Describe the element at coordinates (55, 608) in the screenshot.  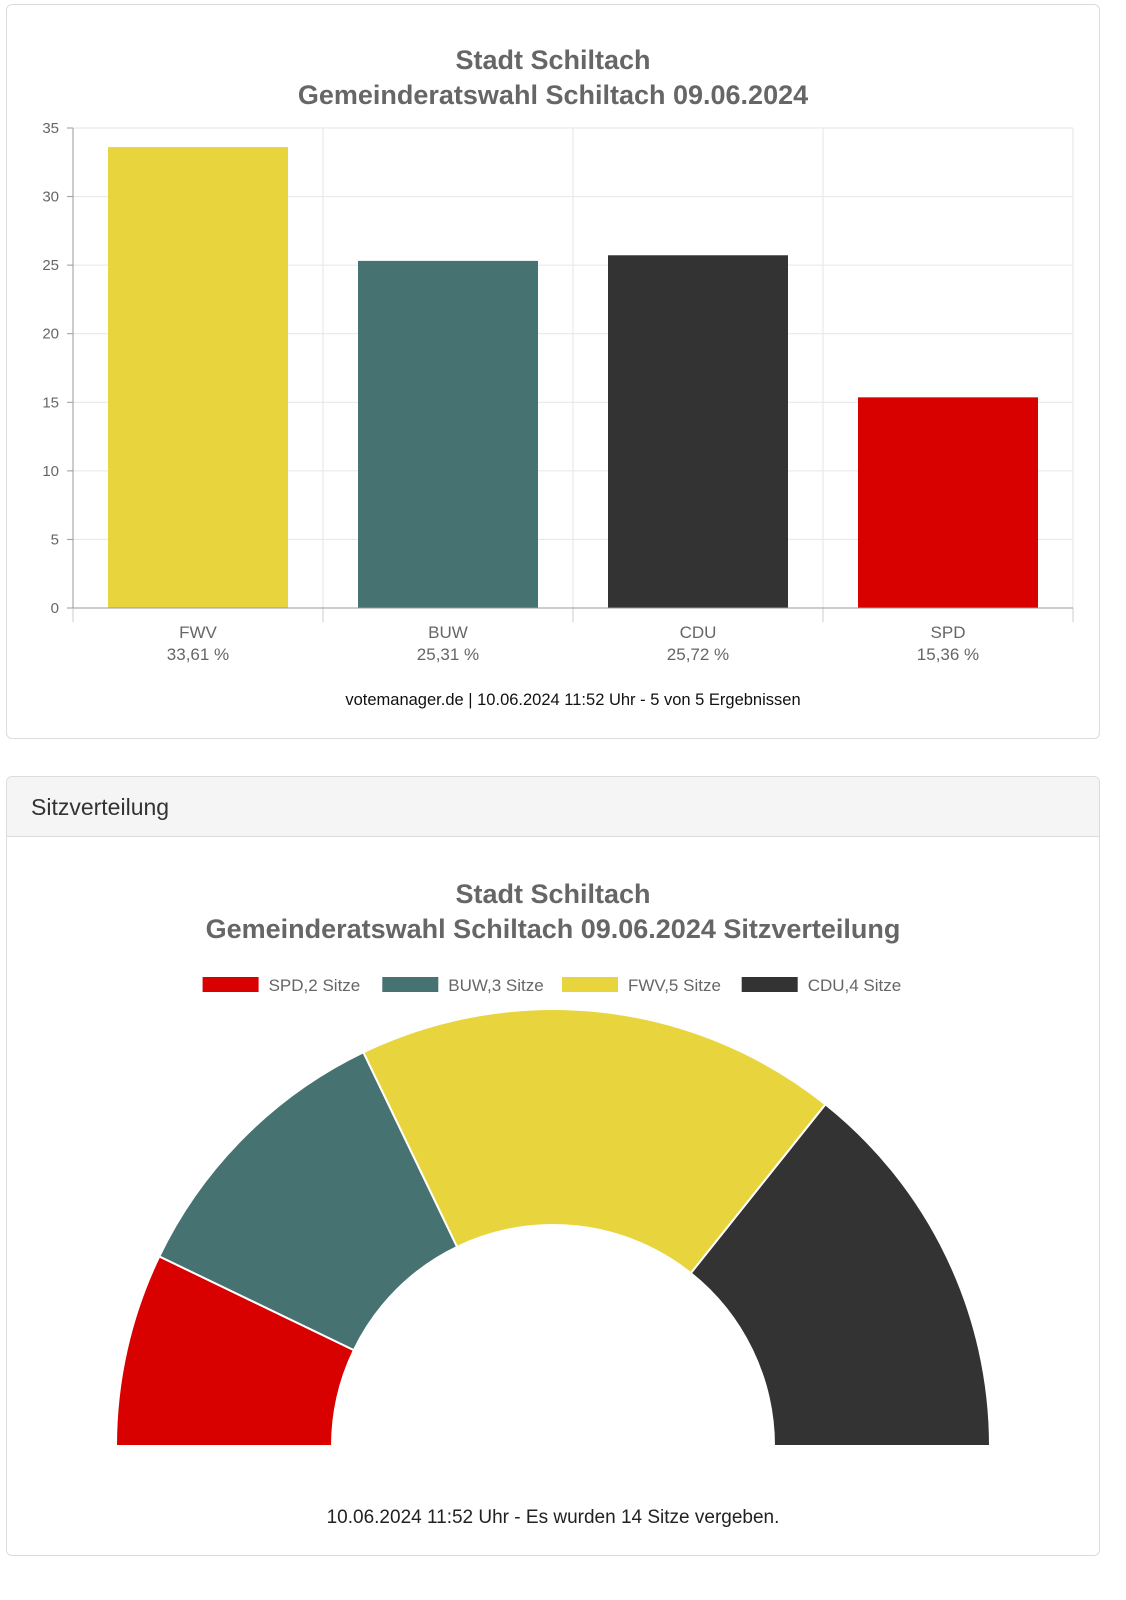
I see `y-tick-label: 0` at that location.